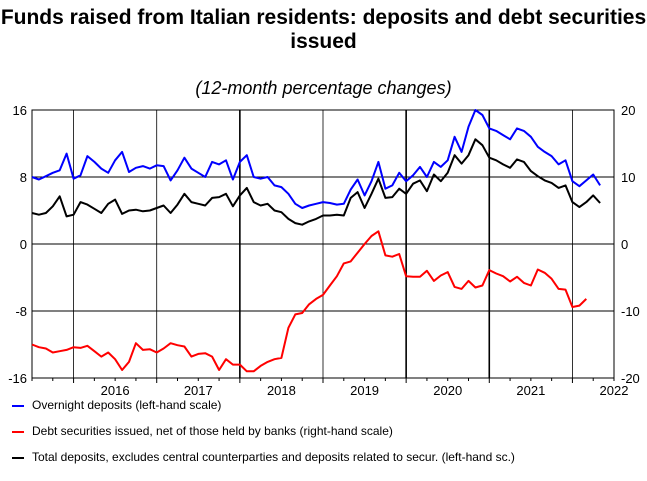 This screenshot has height=481, width=647. What do you see at coordinates (127, 405) in the screenshot?
I see `legend-label-overnight: Overnight deposits (left-hand scale)` at bounding box center [127, 405].